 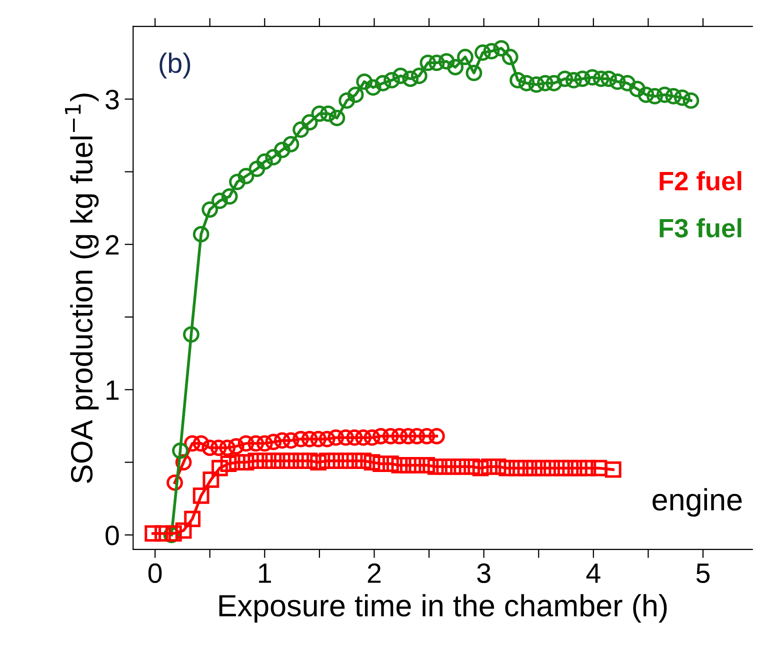 I want to click on annotation: (b), so click(x=175, y=65).